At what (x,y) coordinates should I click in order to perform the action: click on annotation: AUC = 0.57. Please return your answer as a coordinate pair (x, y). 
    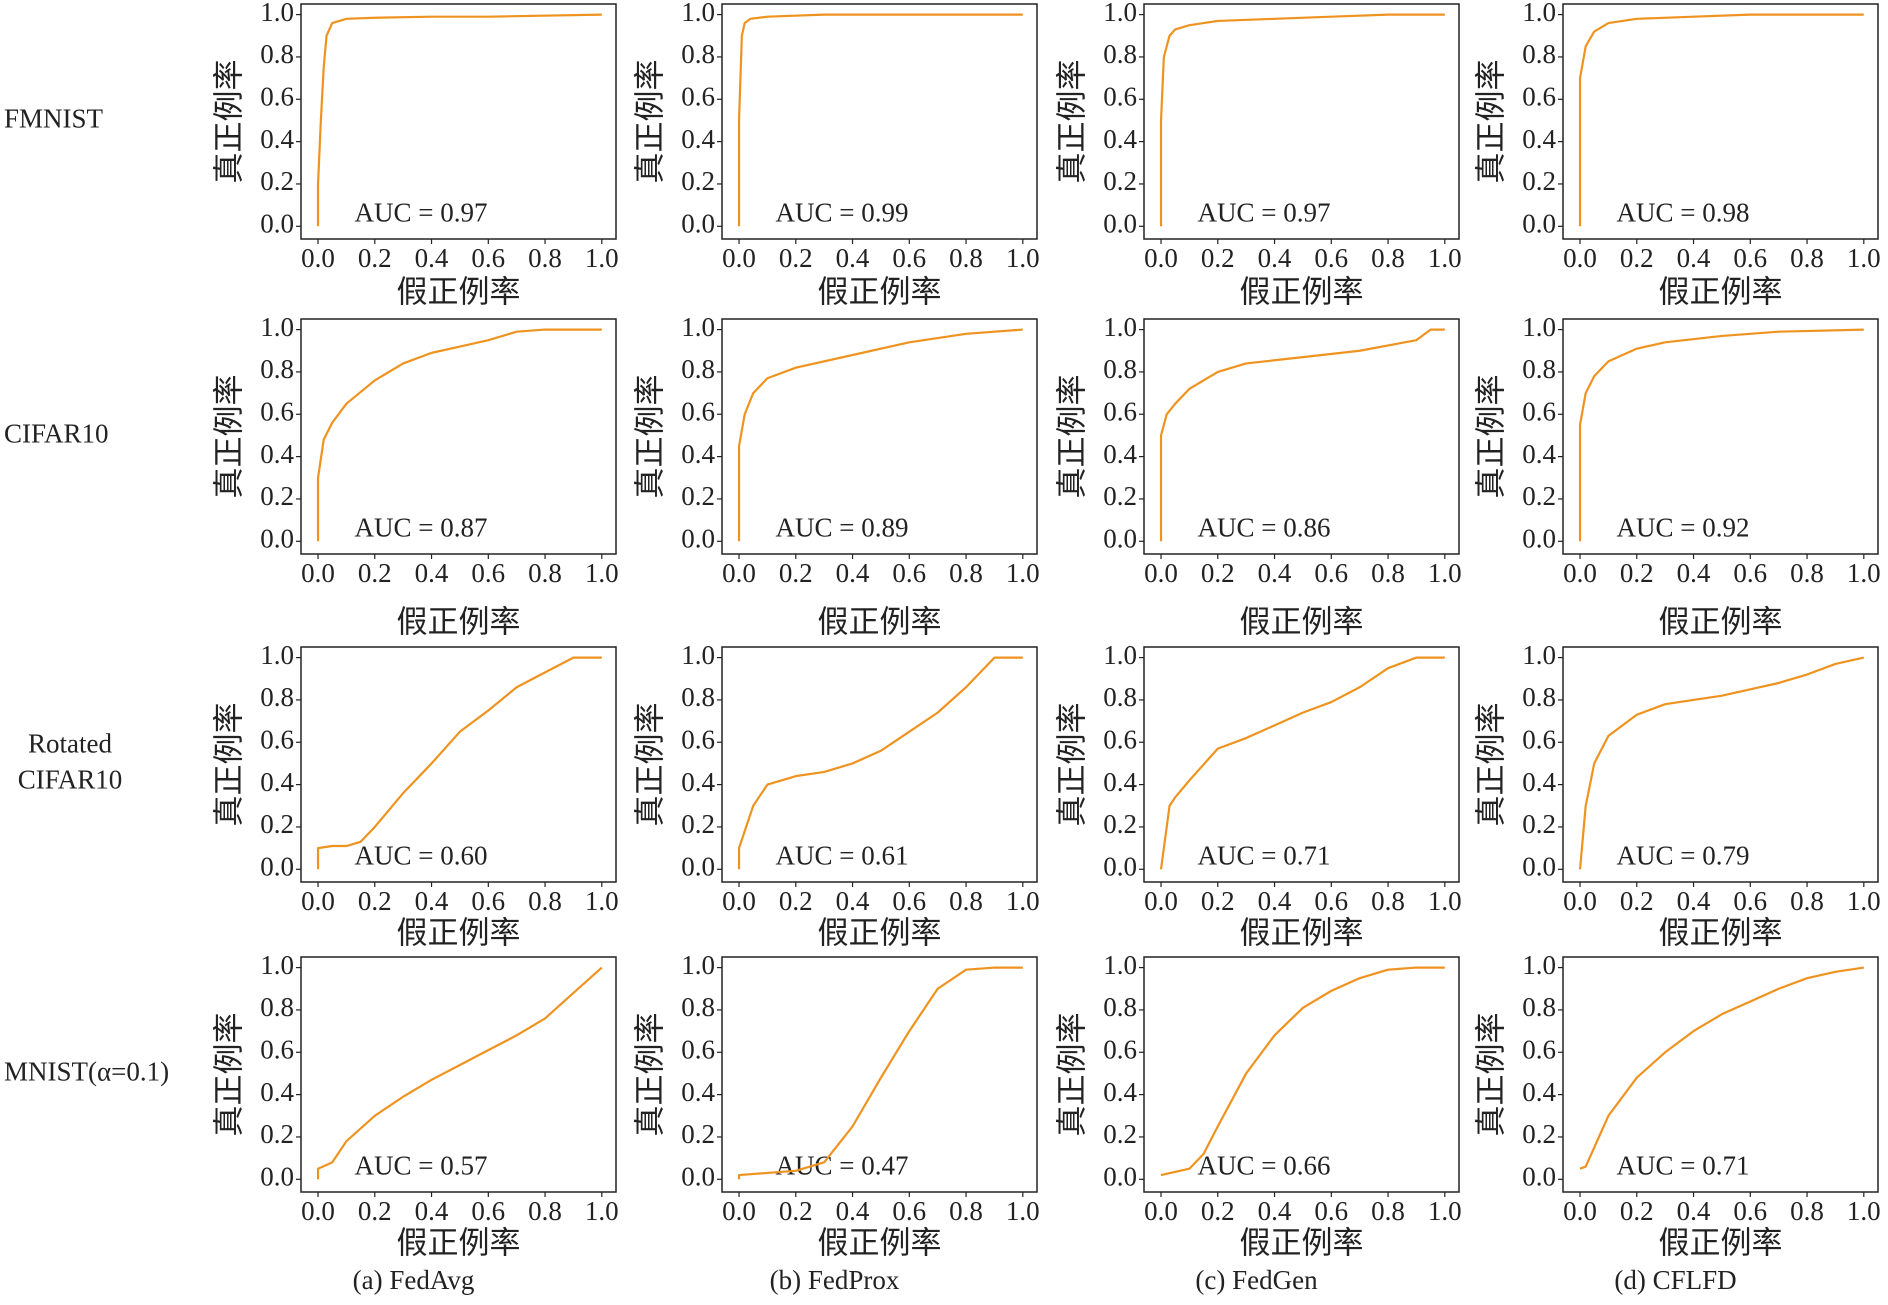
    Looking at the image, I should click on (421, 1166).